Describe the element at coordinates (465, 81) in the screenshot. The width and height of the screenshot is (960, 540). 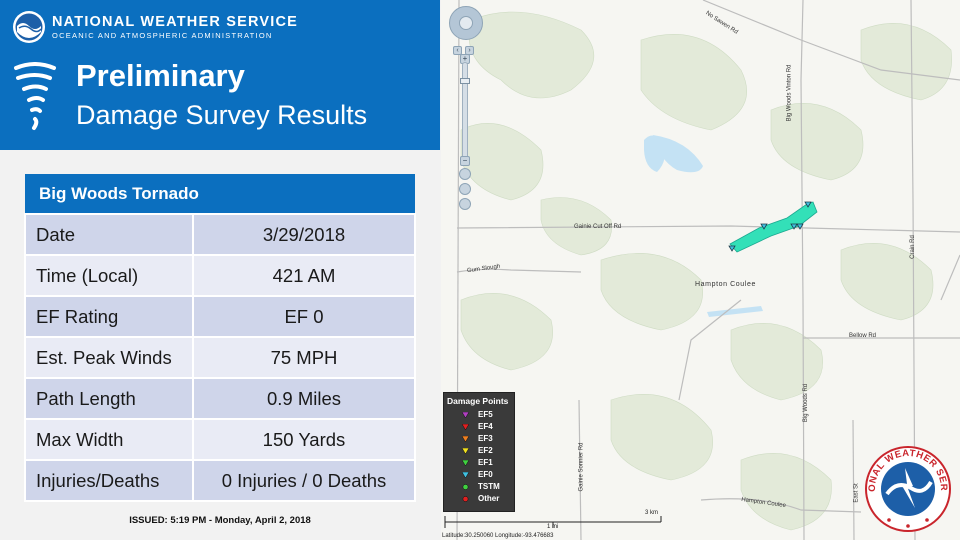
I see `zoom-slider-handle` at that location.